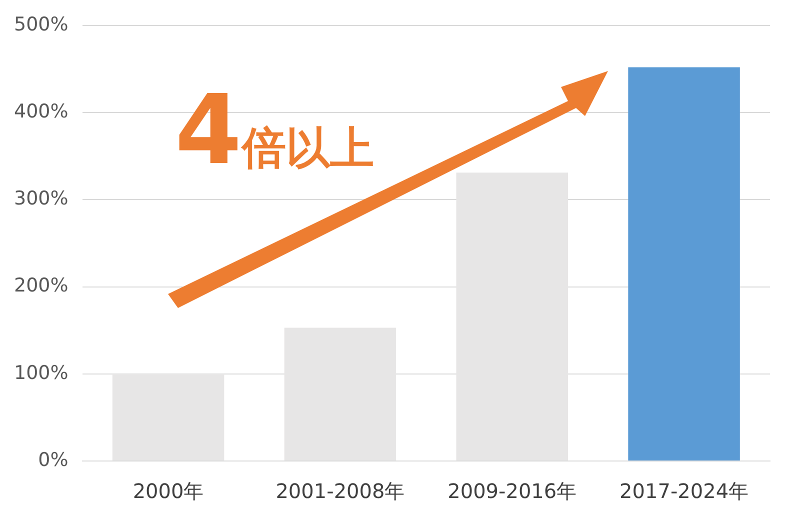  Describe the element at coordinates (684, 491) in the screenshot. I see `x-tick-label: 2017-2024年` at that location.